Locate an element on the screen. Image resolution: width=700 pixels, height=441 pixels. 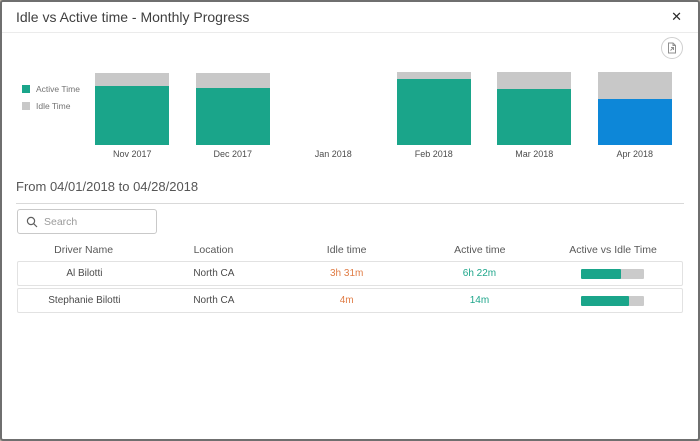
month-label: Feb 2018 is located at coordinates (433, 154).